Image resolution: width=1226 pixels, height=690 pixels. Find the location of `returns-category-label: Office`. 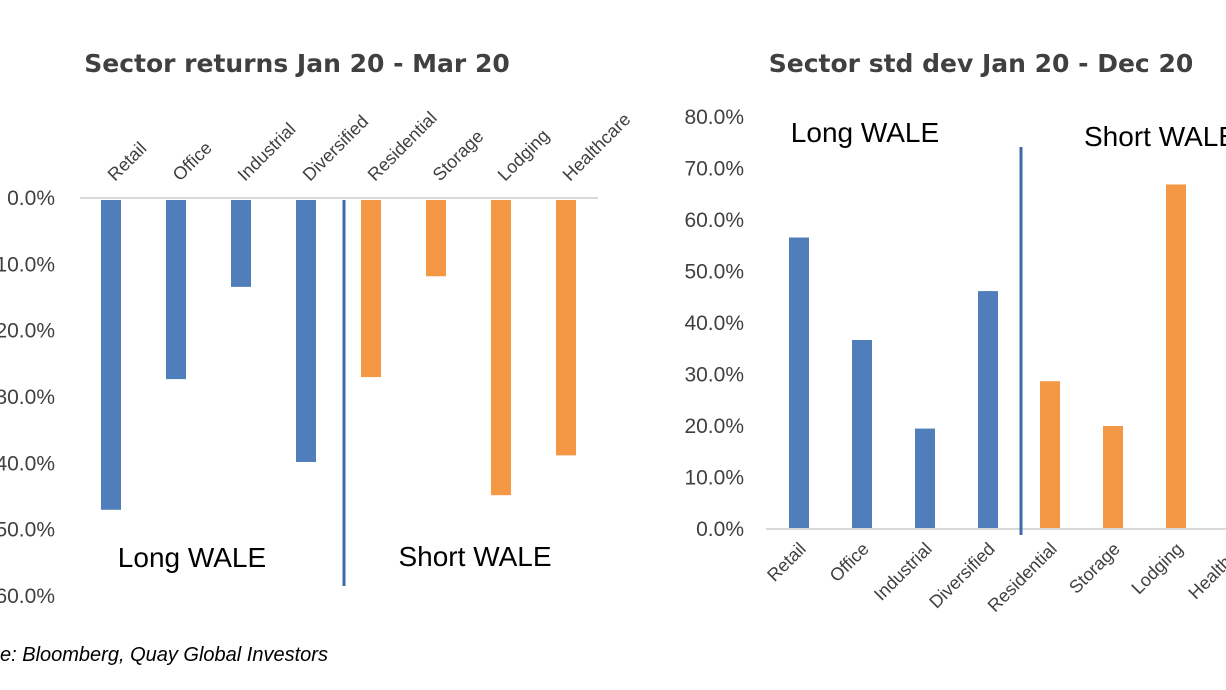

returns-category-label: Office is located at coordinates (192, 161).